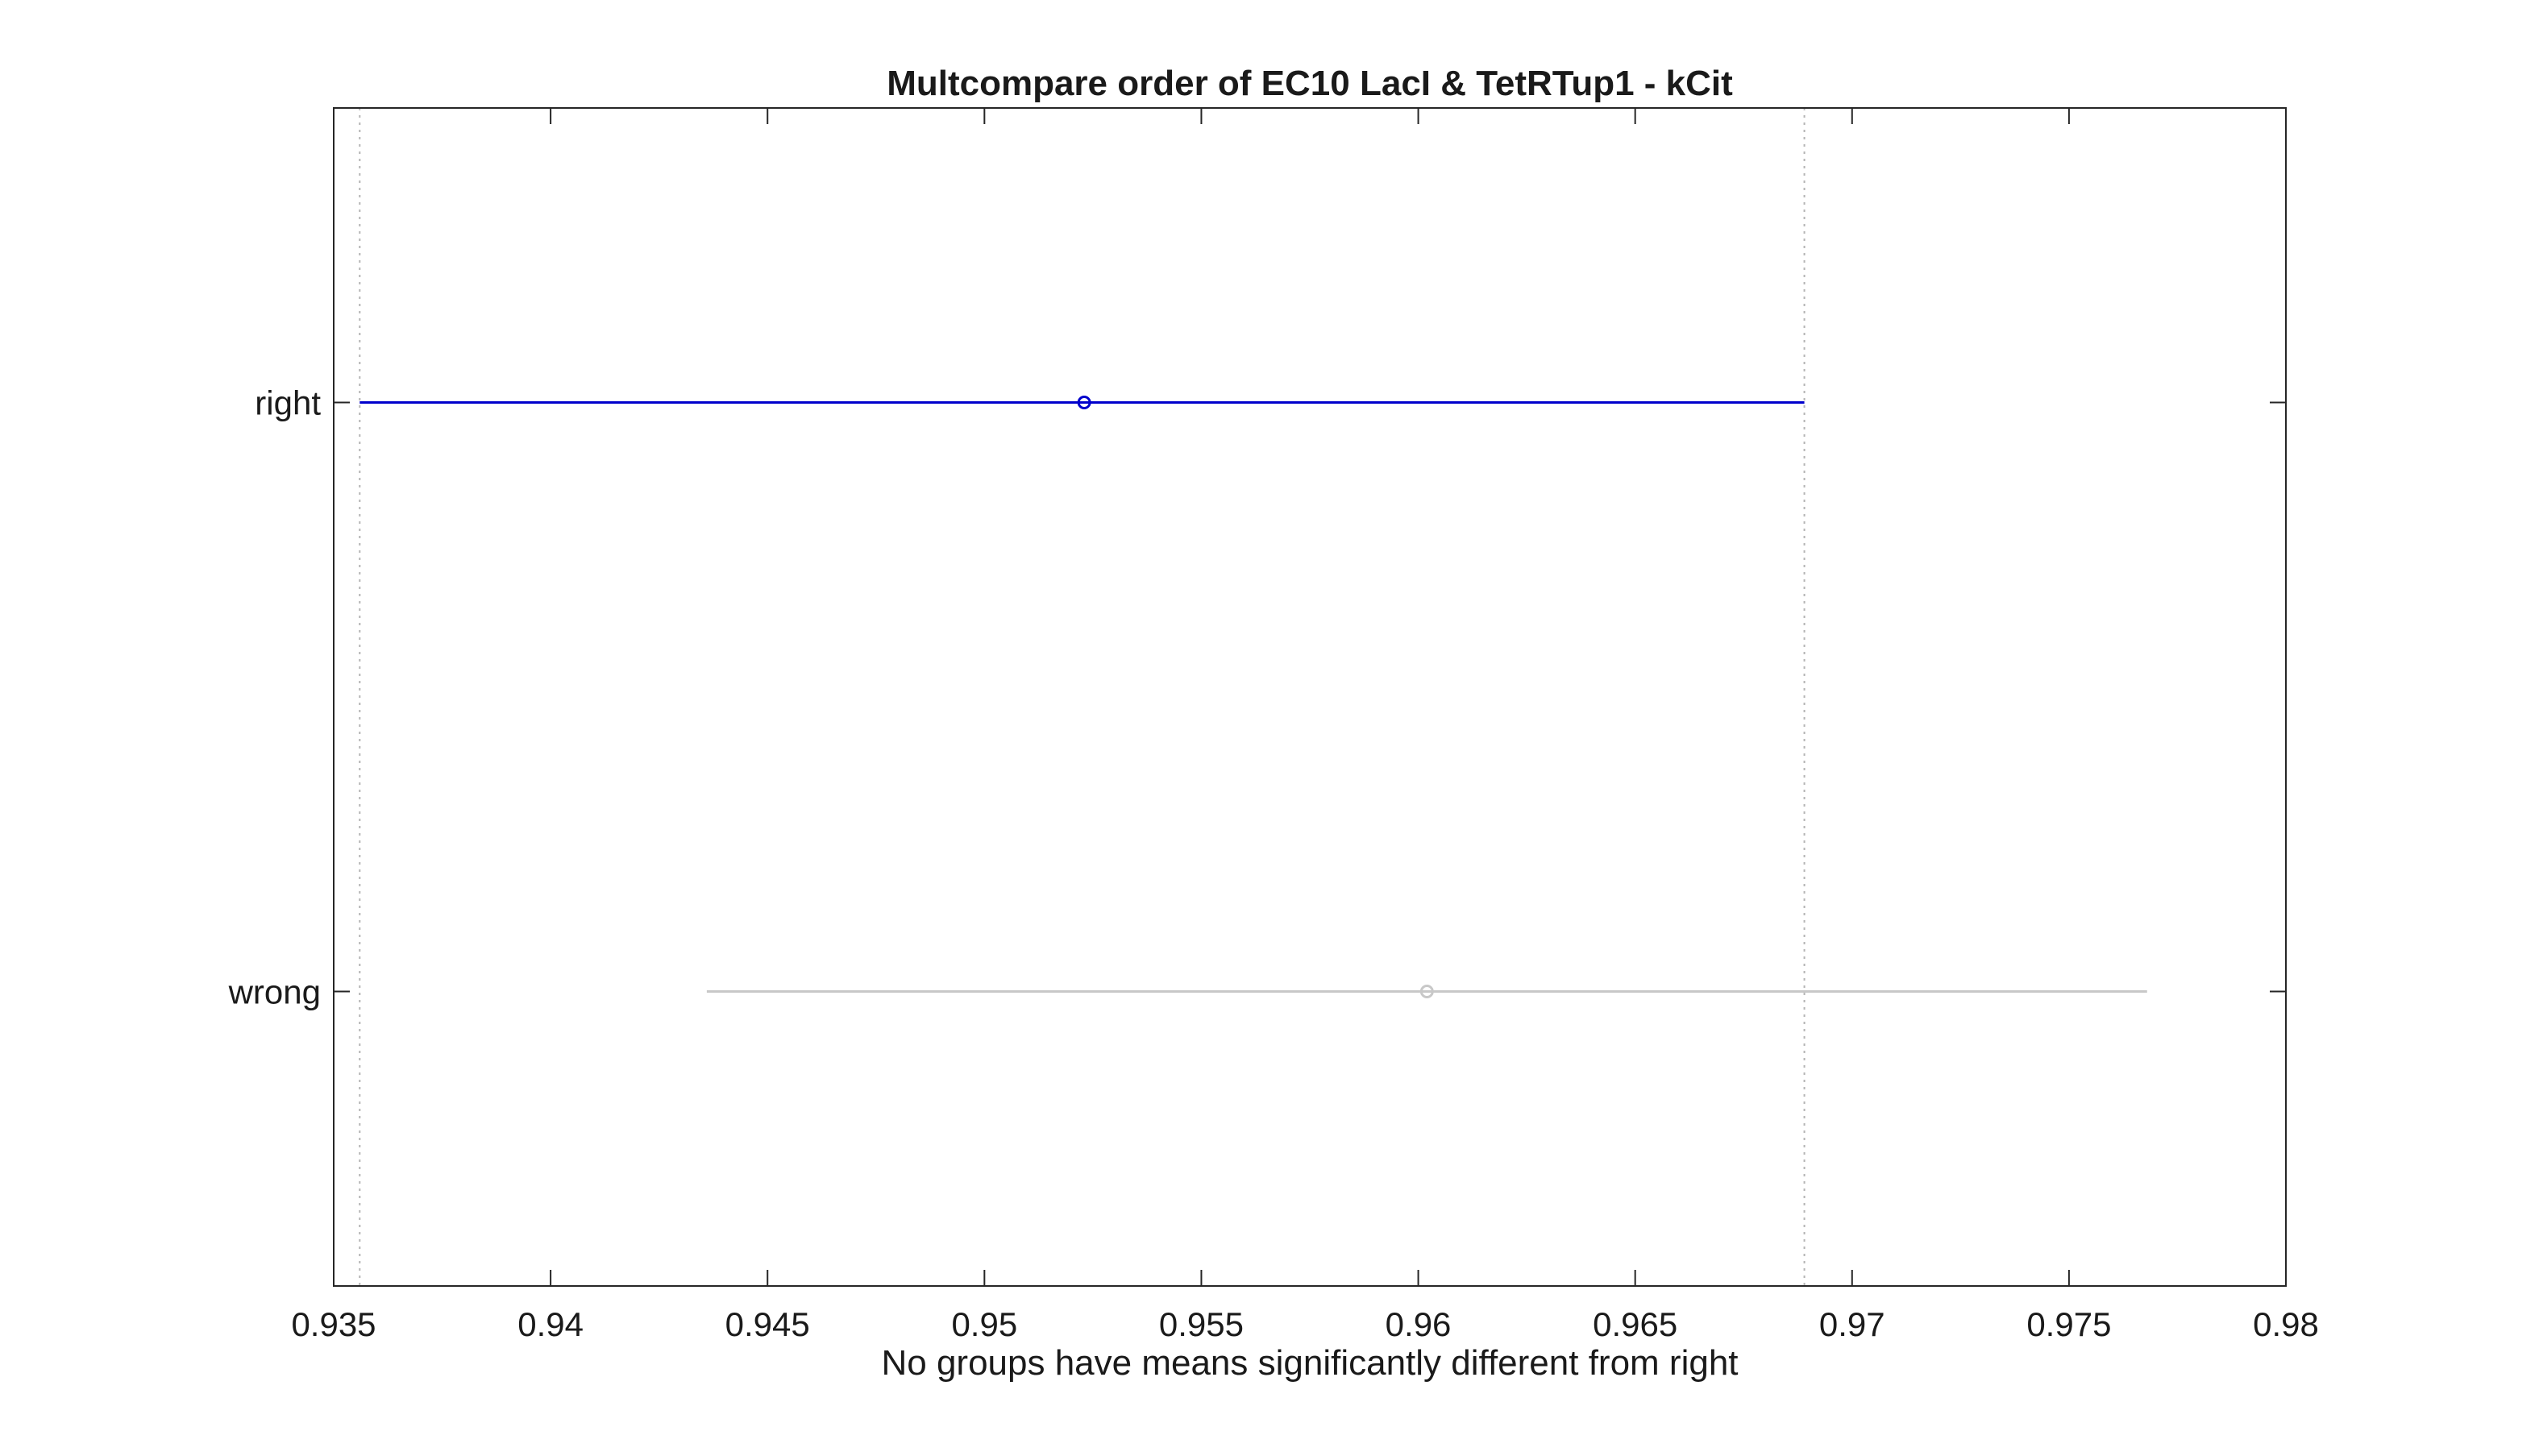 The width and height of the screenshot is (2539, 1456). What do you see at coordinates (1419, 1324) in the screenshot?
I see `x-tick-label: 0.96` at bounding box center [1419, 1324].